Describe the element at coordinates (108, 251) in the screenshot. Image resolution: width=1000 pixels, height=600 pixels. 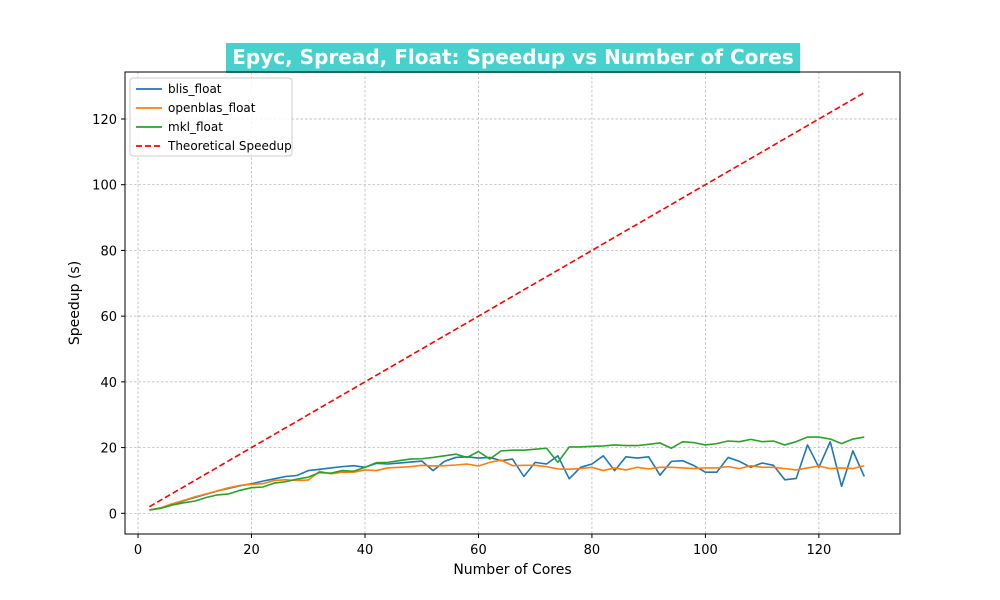
I see `y-tick-label: 80` at that location.